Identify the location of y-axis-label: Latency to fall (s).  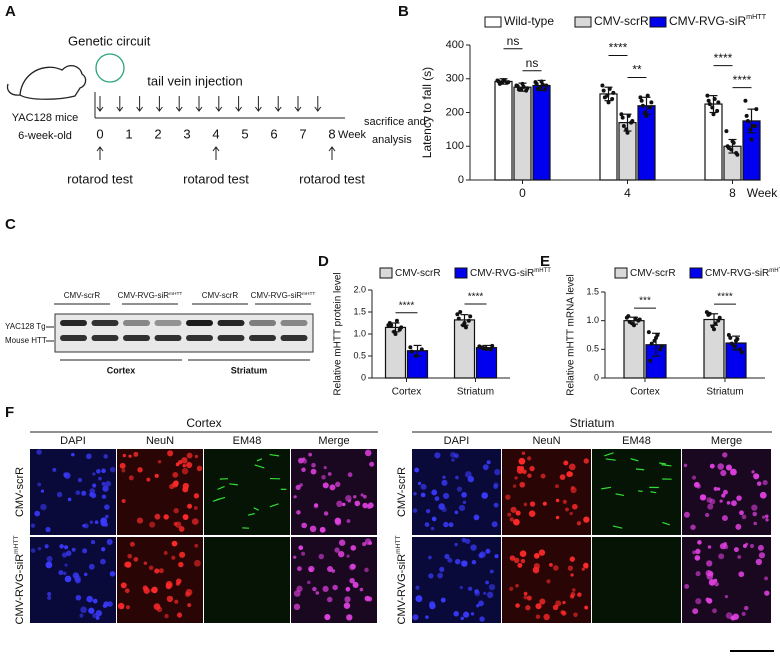
(427, 112).